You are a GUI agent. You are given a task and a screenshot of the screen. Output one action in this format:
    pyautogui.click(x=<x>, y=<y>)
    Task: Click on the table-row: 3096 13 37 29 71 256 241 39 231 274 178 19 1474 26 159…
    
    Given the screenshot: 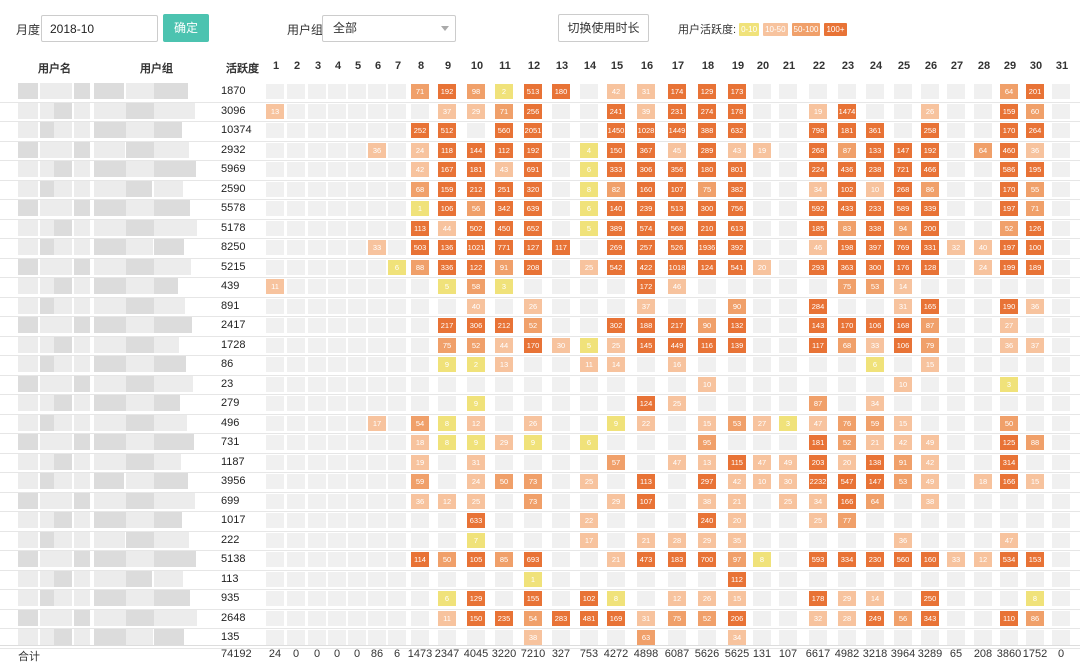 What is the action you would take?
    pyautogui.click(x=540, y=112)
    